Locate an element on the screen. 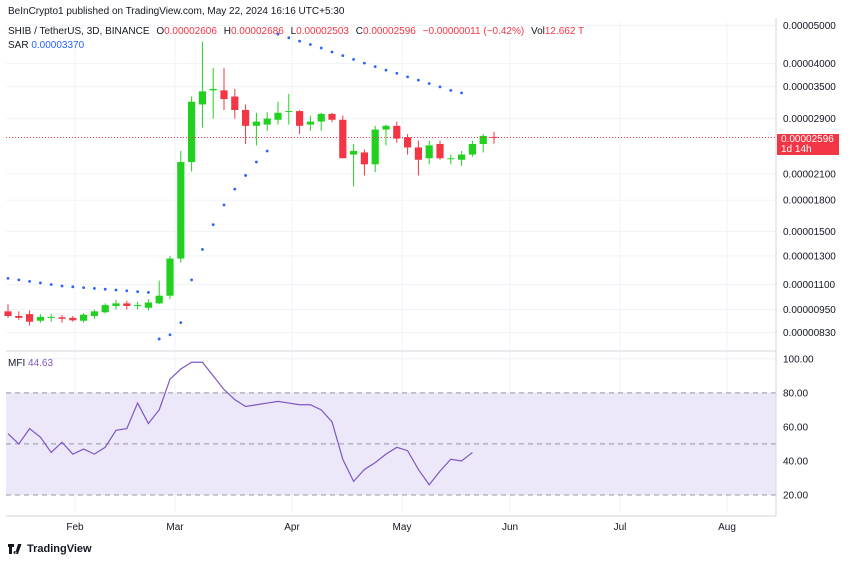 Image resolution: width=850 pixels, height=563 pixels. mfi-legend: MFI 44.63 is located at coordinates (30, 363).